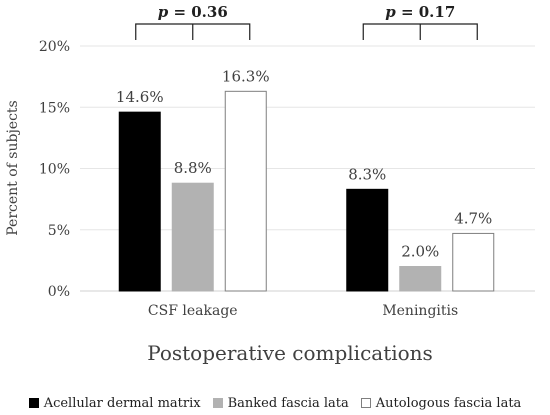 The image size is (550, 415). I want to click on y-tick-label: 15%, so click(54, 108).